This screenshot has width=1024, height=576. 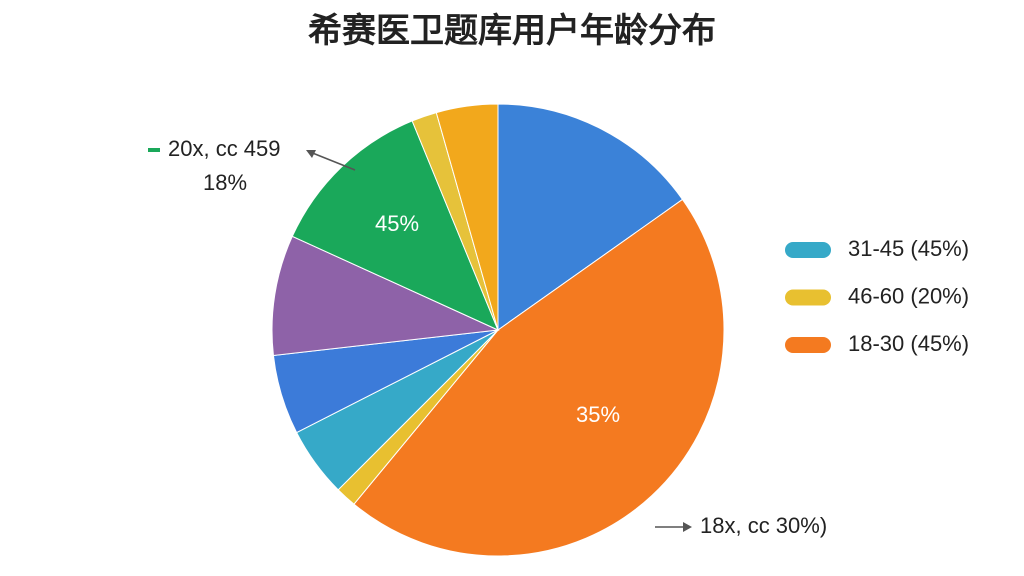 What do you see at coordinates (908, 248) in the screenshot?
I see `legend-label: 31-45 (45%)` at bounding box center [908, 248].